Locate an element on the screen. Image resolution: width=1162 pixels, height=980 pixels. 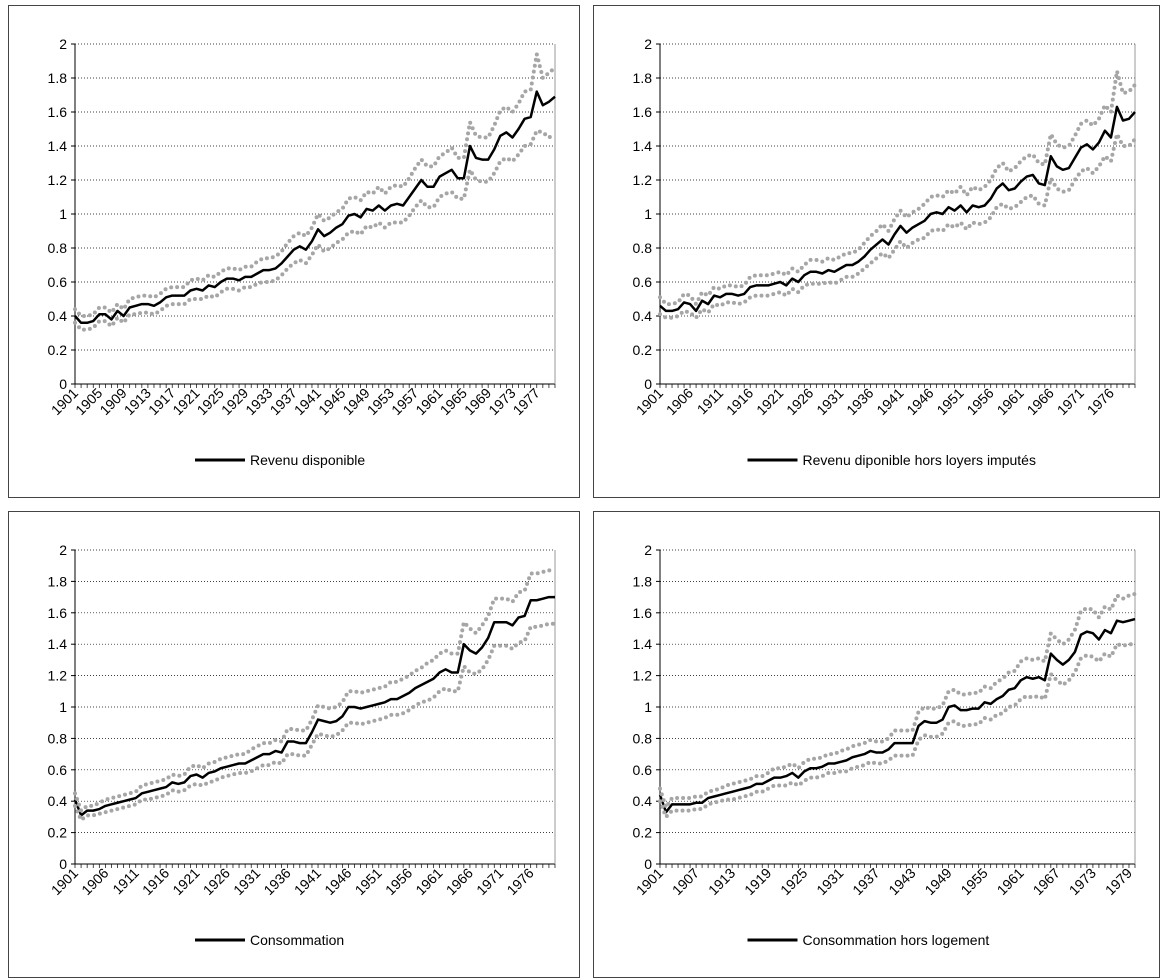
legend-label: Revenu disponible is located at coordinates (307, 460).